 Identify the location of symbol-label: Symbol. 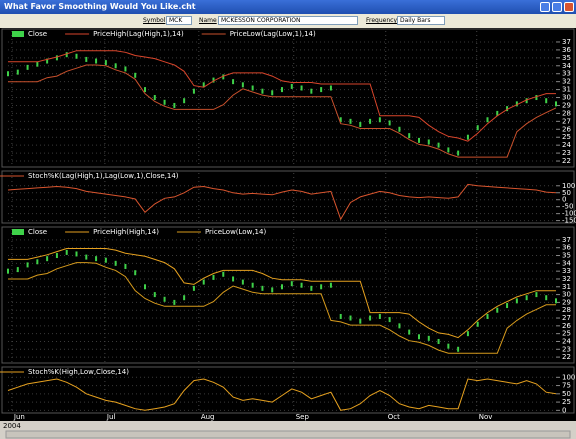
(154, 20).